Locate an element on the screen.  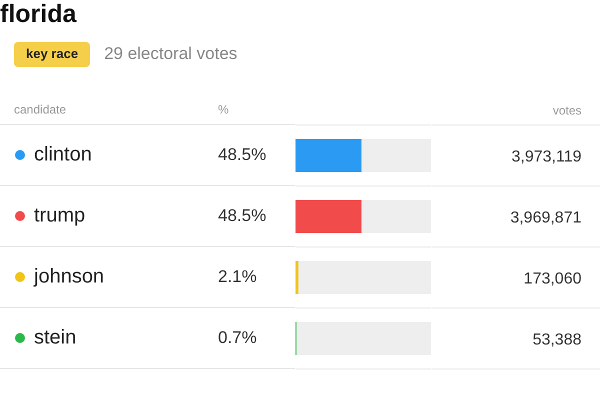
text: 3,973,119 is located at coordinates (547, 157).